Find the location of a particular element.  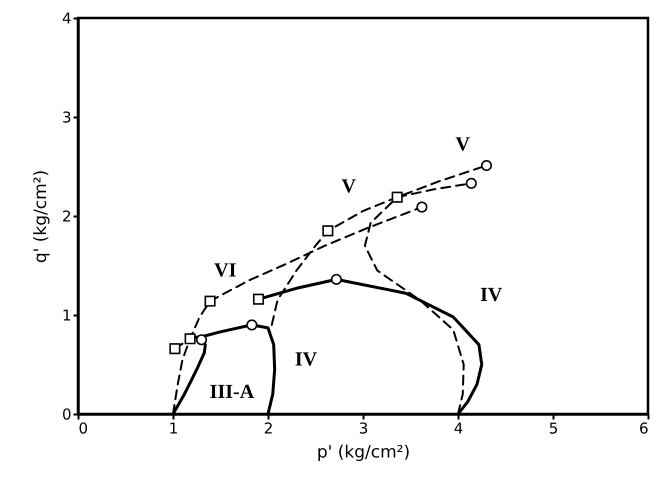

y-axis-title: q' (kg/cm²) is located at coordinates (40, 217).